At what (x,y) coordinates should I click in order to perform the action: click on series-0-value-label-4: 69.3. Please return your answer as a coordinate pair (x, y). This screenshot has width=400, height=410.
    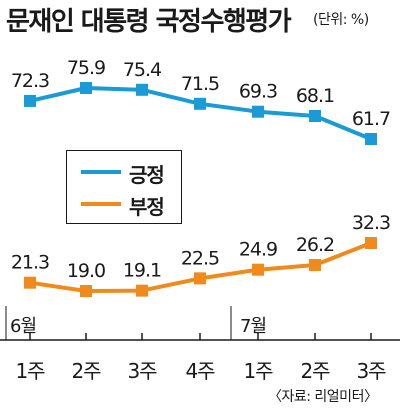
    Looking at the image, I should click on (258, 92).